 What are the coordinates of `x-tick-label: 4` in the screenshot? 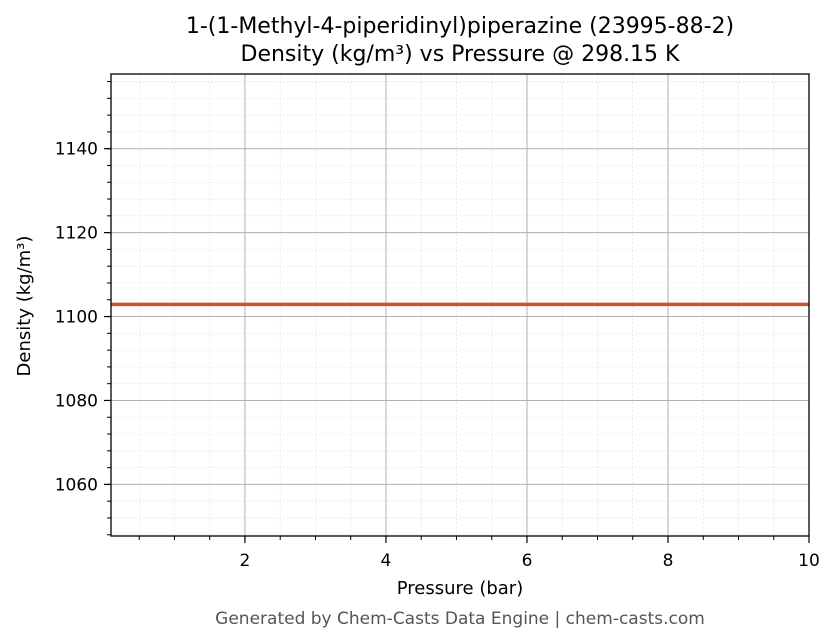 It's located at (386, 561).